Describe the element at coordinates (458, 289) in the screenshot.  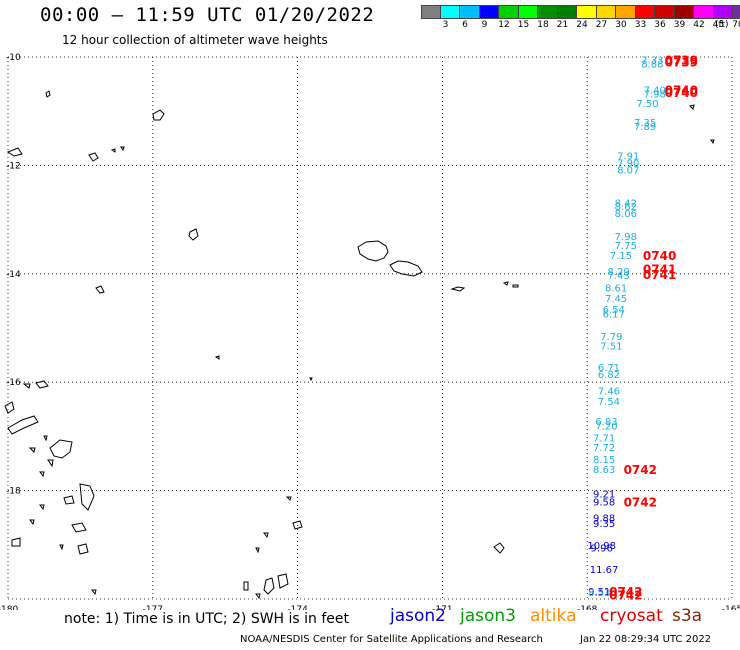
I see `island-tutuila` at that location.